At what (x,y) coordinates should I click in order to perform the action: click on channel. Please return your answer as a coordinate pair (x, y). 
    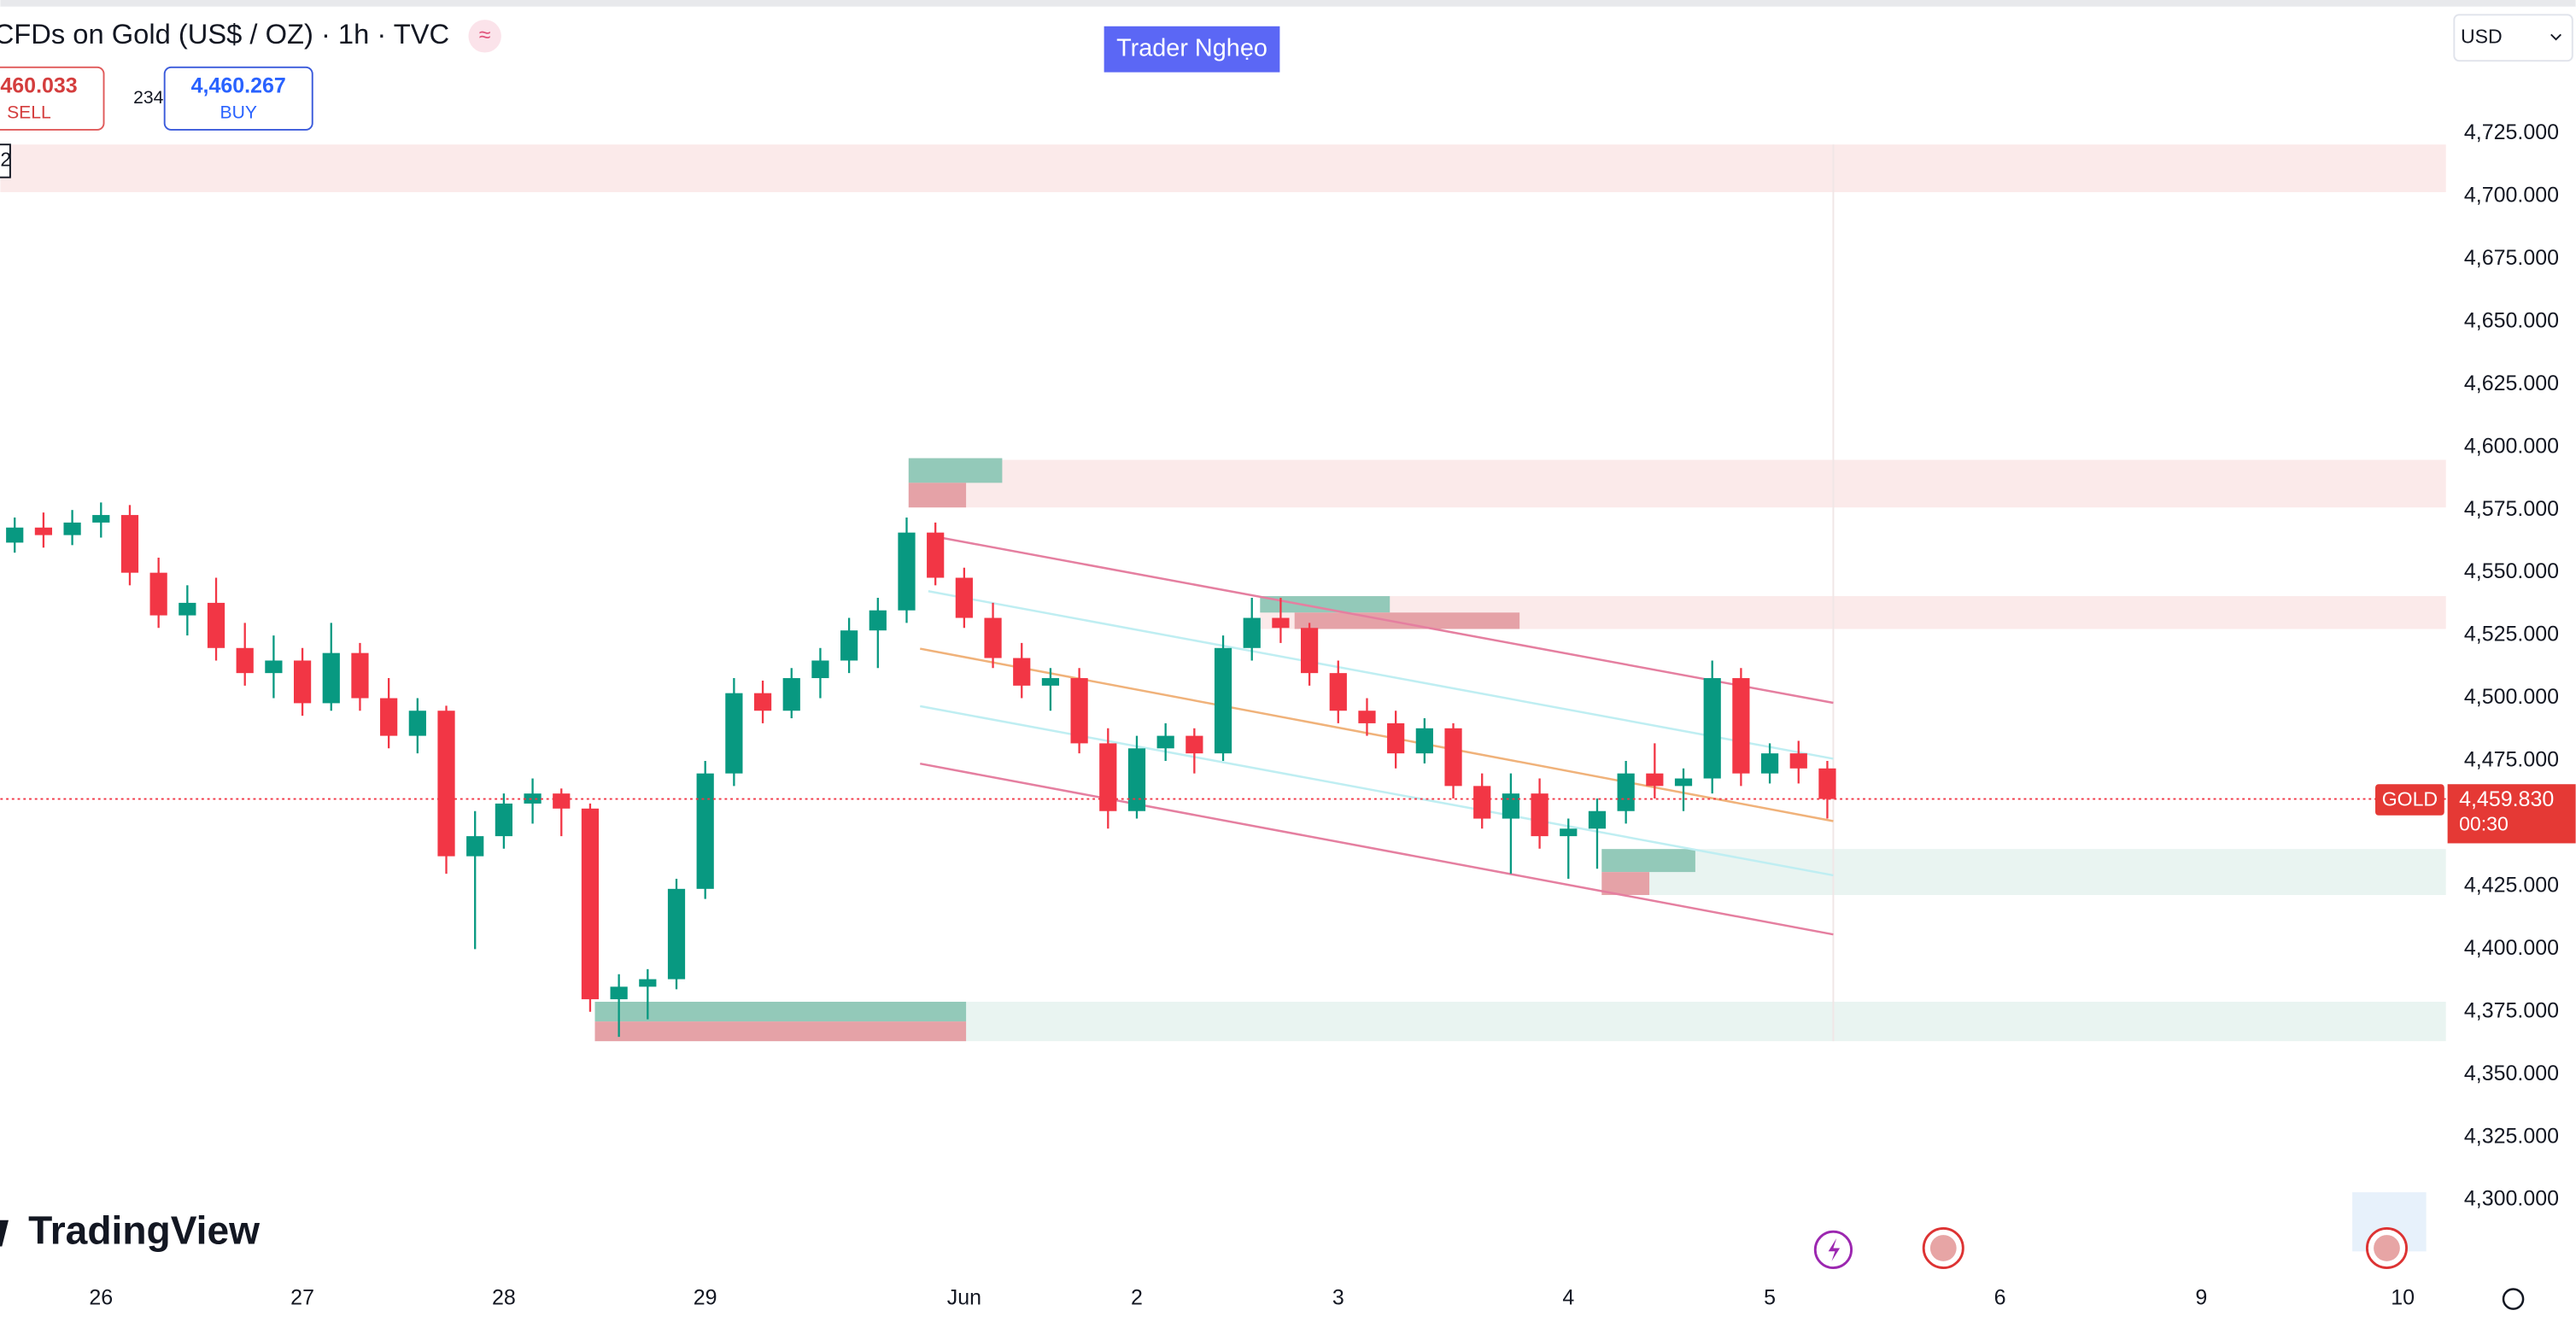
    Looking at the image, I should click on (1377, 735).